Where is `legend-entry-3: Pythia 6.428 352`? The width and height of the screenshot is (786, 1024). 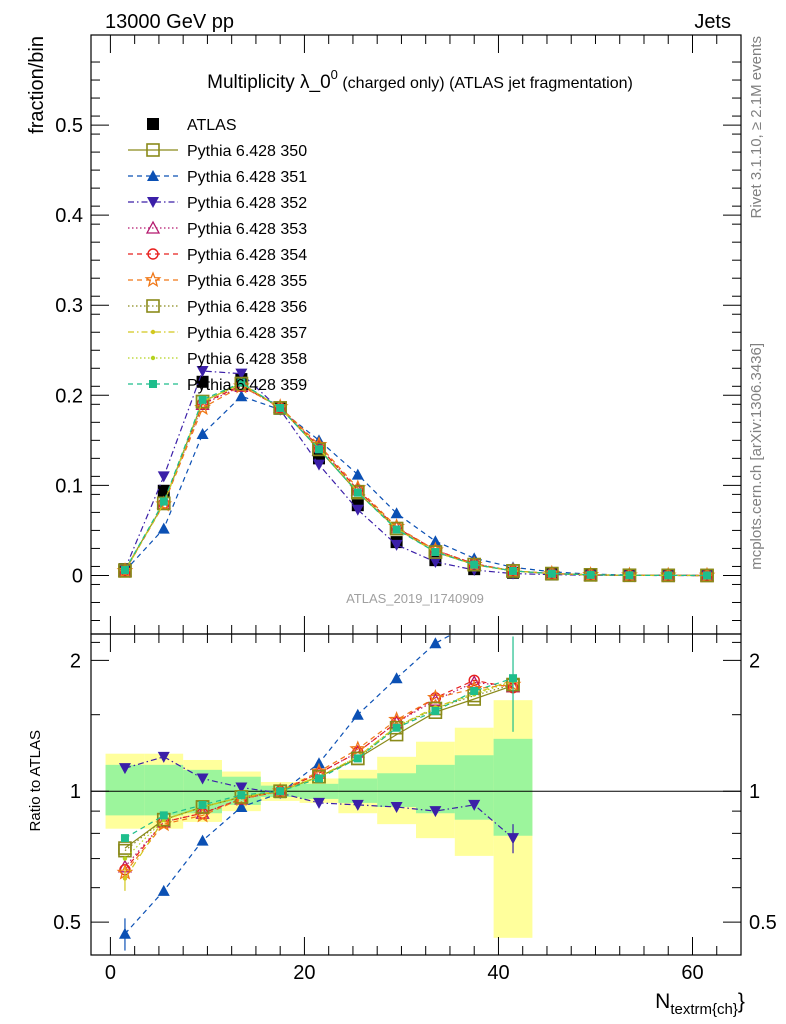 legend-entry-3: Pythia 6.428 352 is located at coordinates (217, 203).